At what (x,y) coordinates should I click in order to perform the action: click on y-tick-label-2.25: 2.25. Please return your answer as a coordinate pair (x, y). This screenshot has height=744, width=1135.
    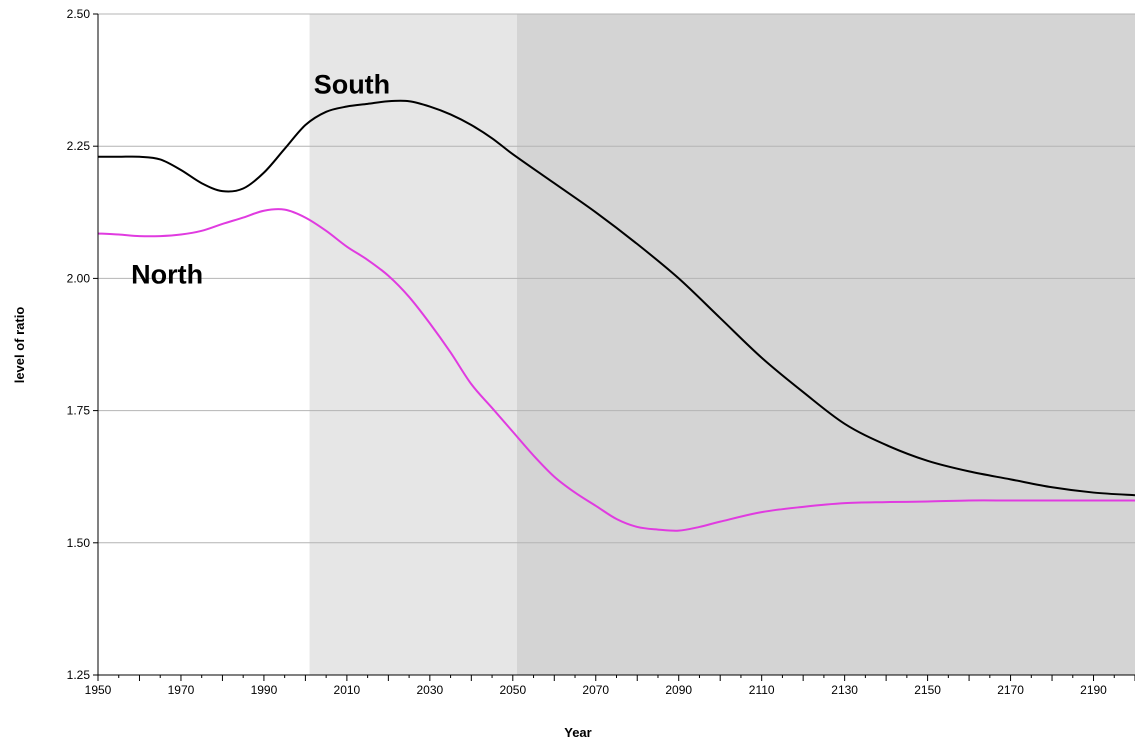
    Looking at the image, I should click on (79, 146).